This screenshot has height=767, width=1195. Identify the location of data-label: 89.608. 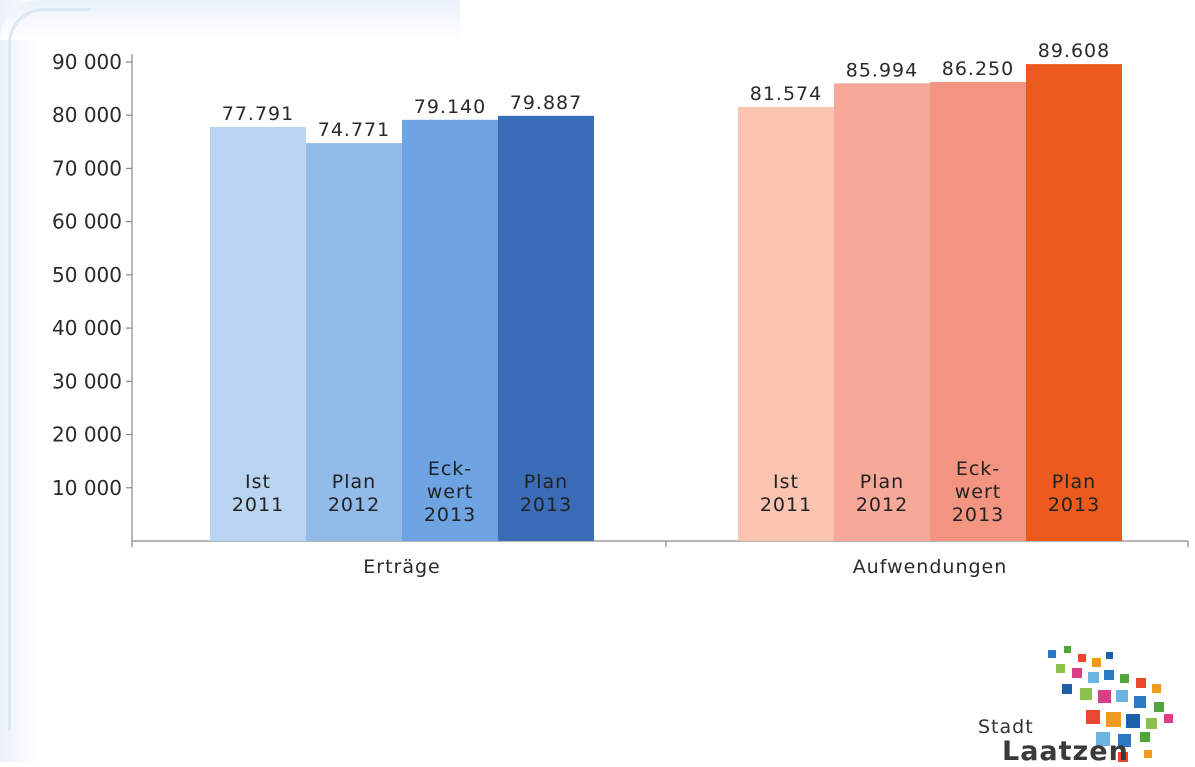
(1074, 51).